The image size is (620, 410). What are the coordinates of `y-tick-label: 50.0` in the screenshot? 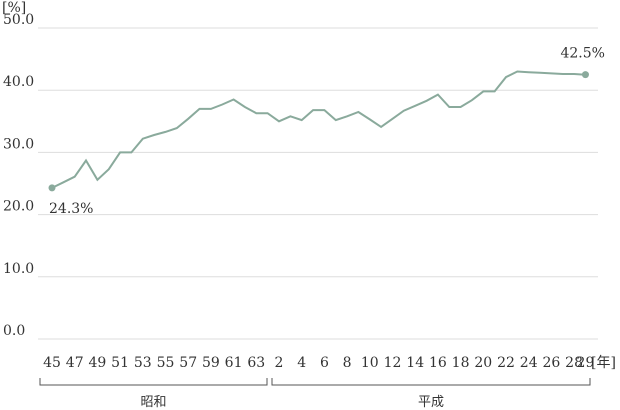 It's located at (18, 20).